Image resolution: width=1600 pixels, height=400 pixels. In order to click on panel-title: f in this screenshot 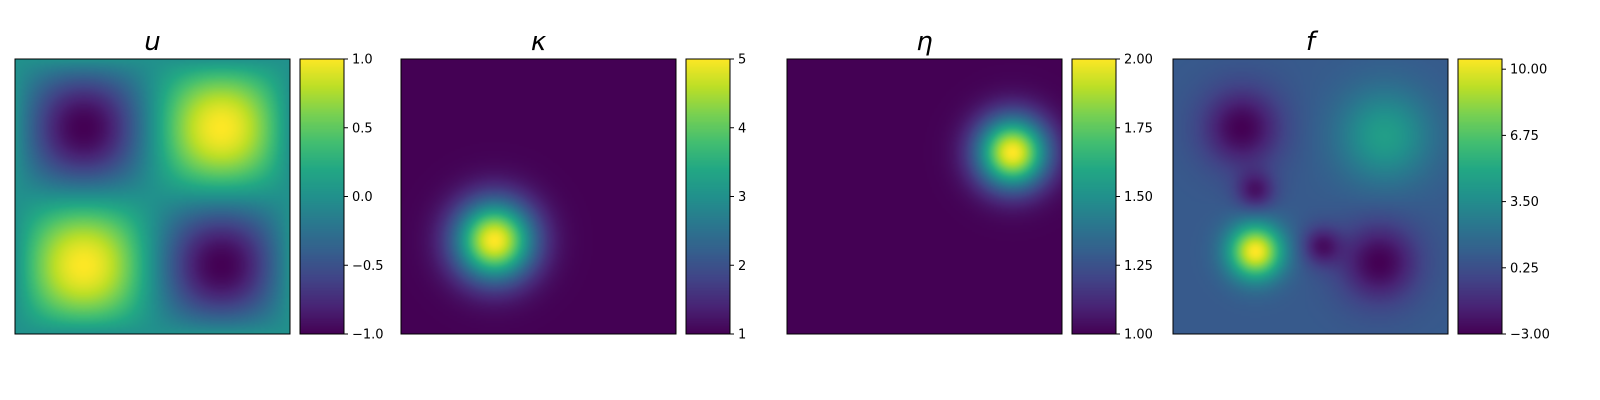, I will do `click(1312, 42)`.